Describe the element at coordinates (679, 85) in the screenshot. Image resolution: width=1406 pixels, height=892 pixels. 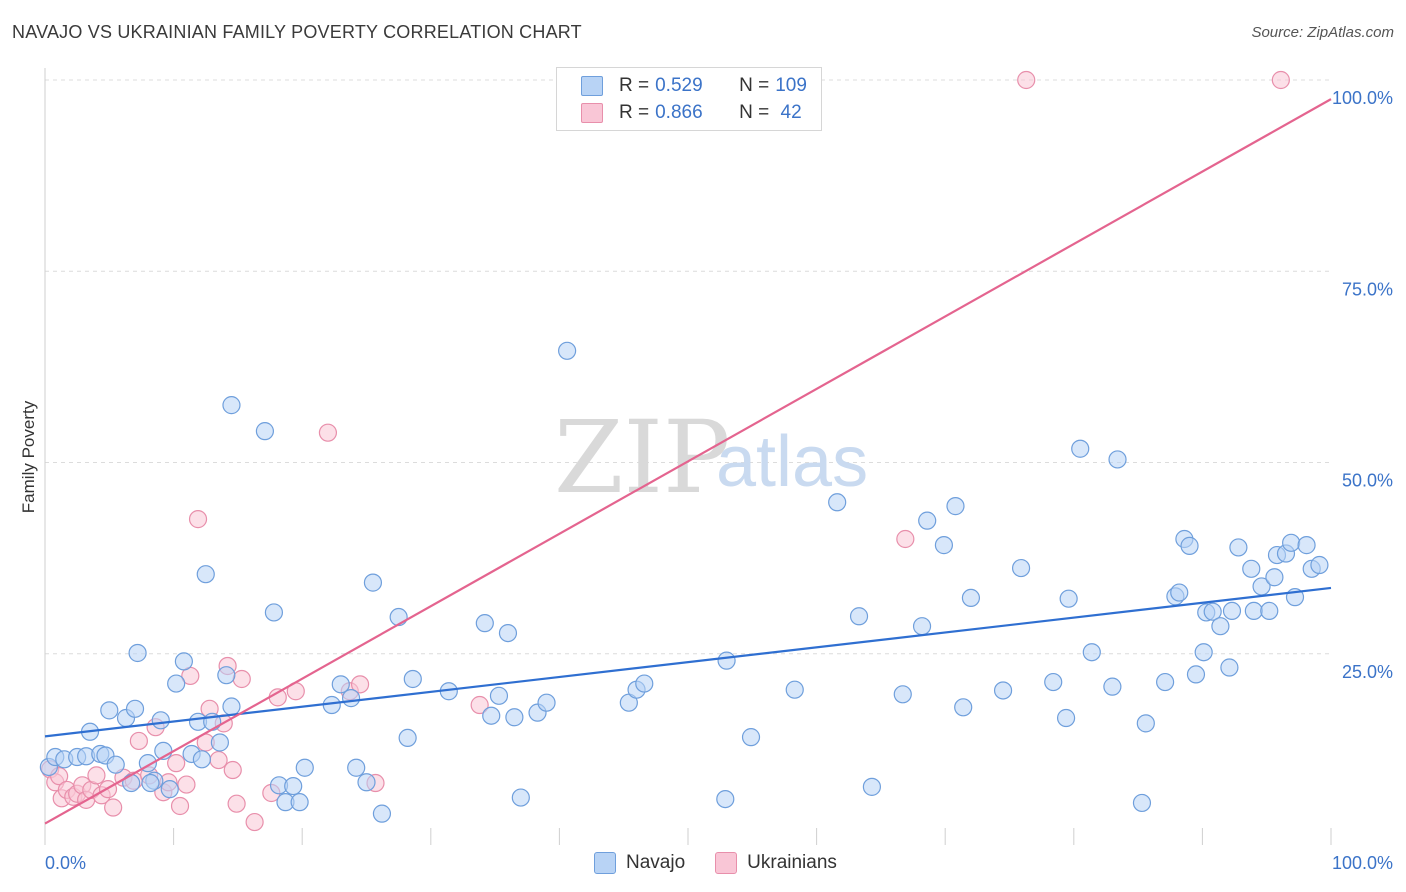
I see `legend-r-value: 0.529` at that location.